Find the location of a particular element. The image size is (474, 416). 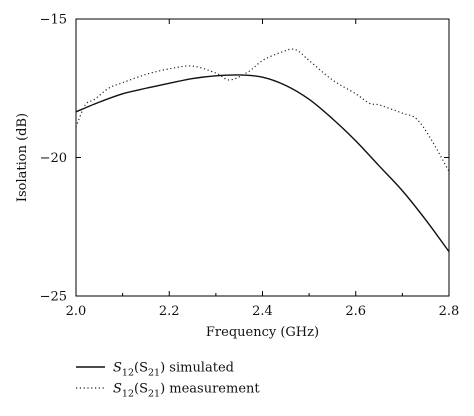

y-tick-label: −15 is located at coordinates (53, 20).